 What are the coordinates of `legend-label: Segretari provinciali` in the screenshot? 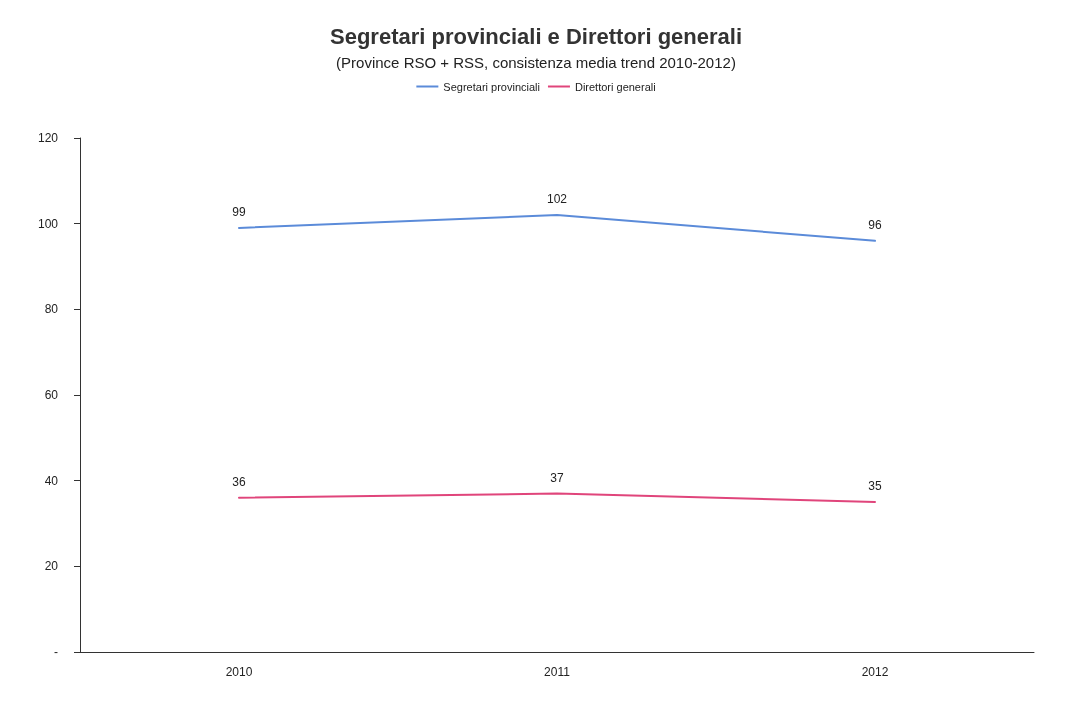 It's located at (491, 86).